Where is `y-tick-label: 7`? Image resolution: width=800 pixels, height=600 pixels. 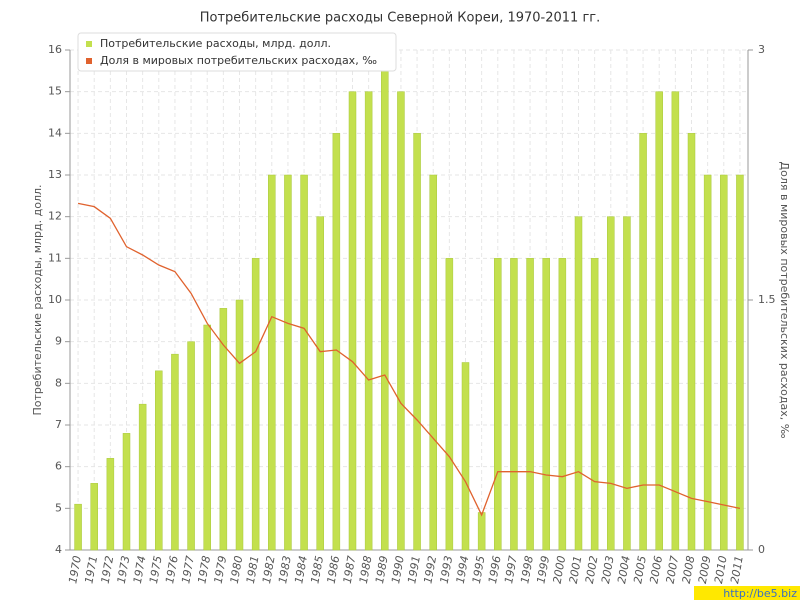 y-tick-label: 7 is located at coordinates (58, 424).